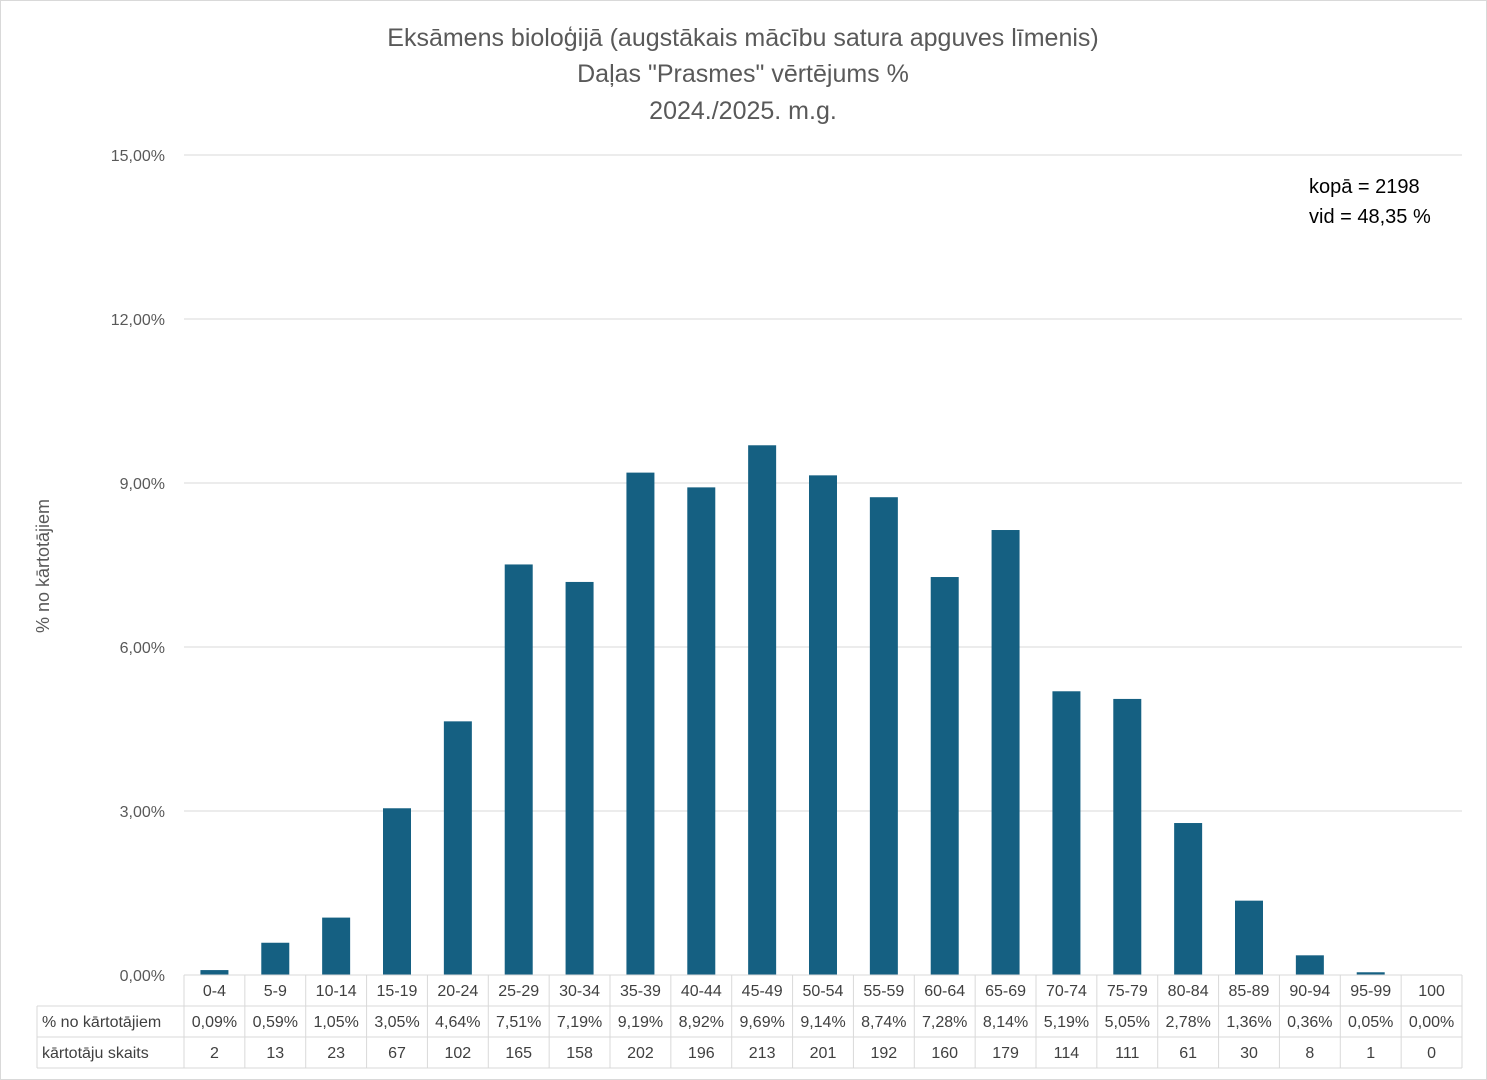  I want to click on table-cell: 0,59%, so click(275, 1022).